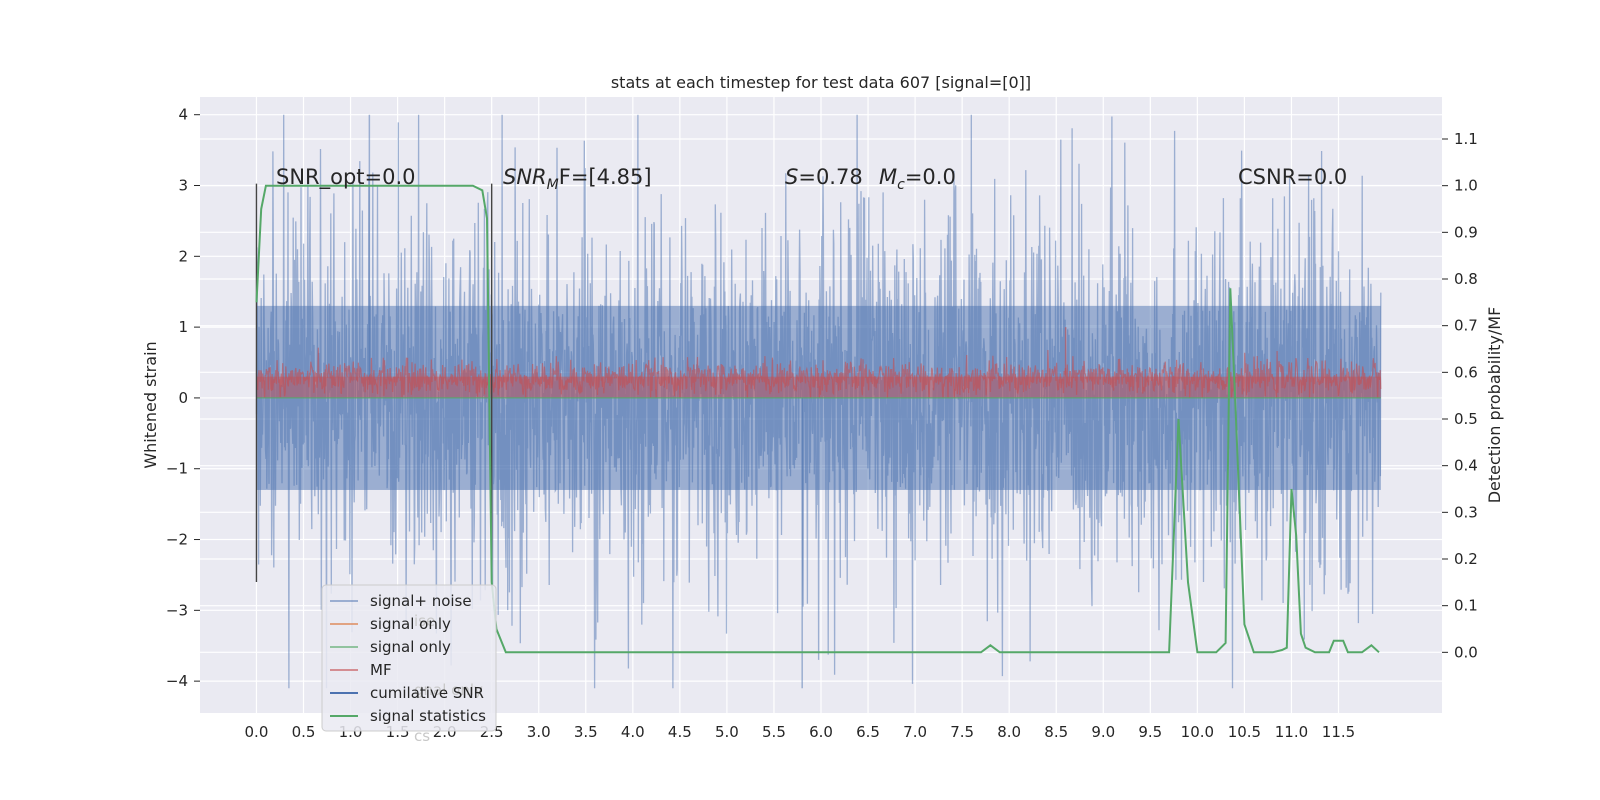  What do you see at coordinates (421, 601) in the screenshot?
I see `legend-label: signal+ noise` at bounding box center [421, 601].